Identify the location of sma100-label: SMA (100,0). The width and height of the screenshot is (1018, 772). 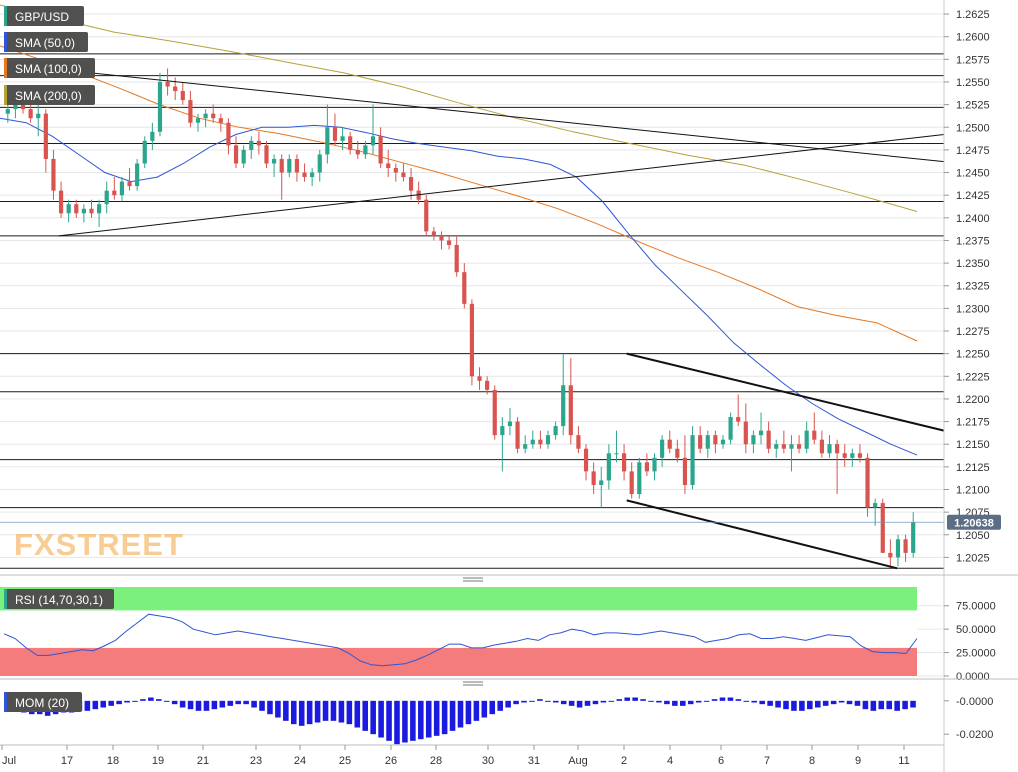
(49, 68).